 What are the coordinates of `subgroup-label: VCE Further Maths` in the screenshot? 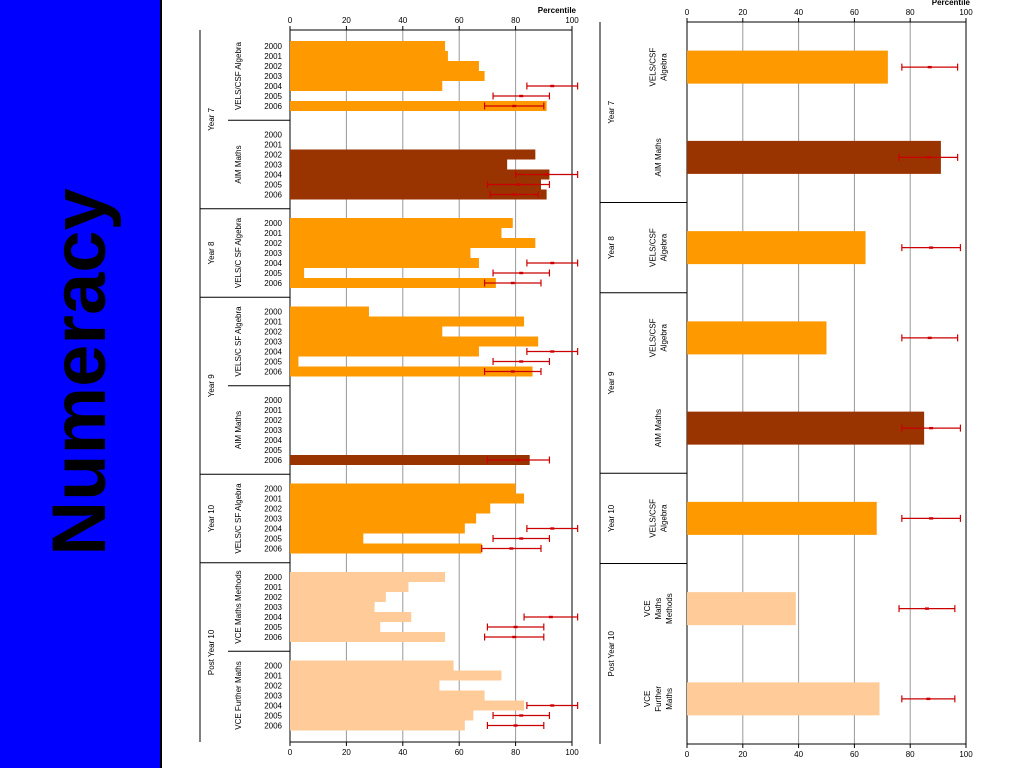 It's located at (238, 695).